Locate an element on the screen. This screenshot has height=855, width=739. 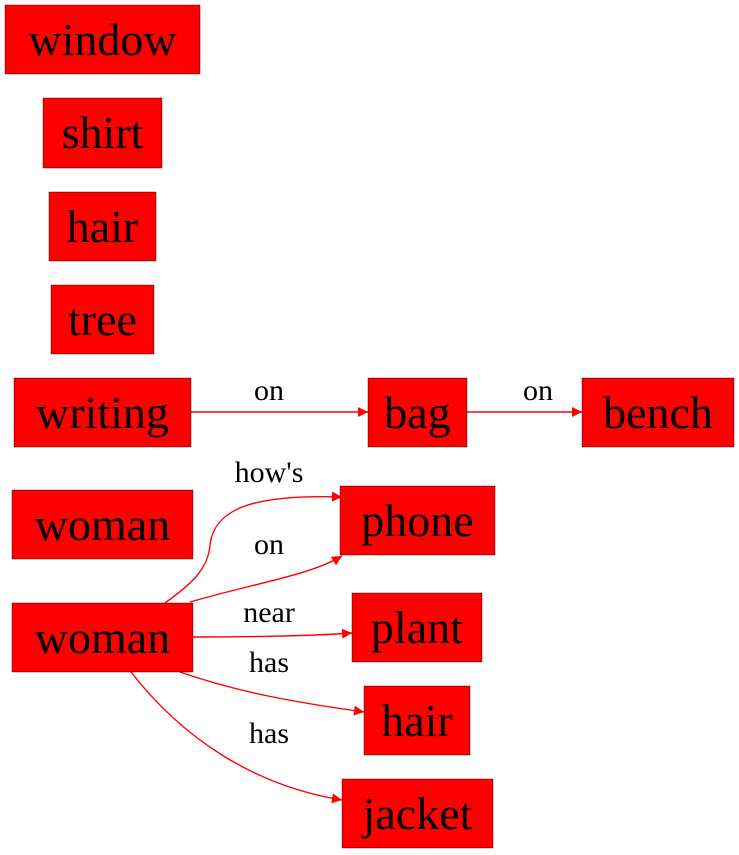
edge-woman-phone-hows: how's is located at coordinates (253, 530).